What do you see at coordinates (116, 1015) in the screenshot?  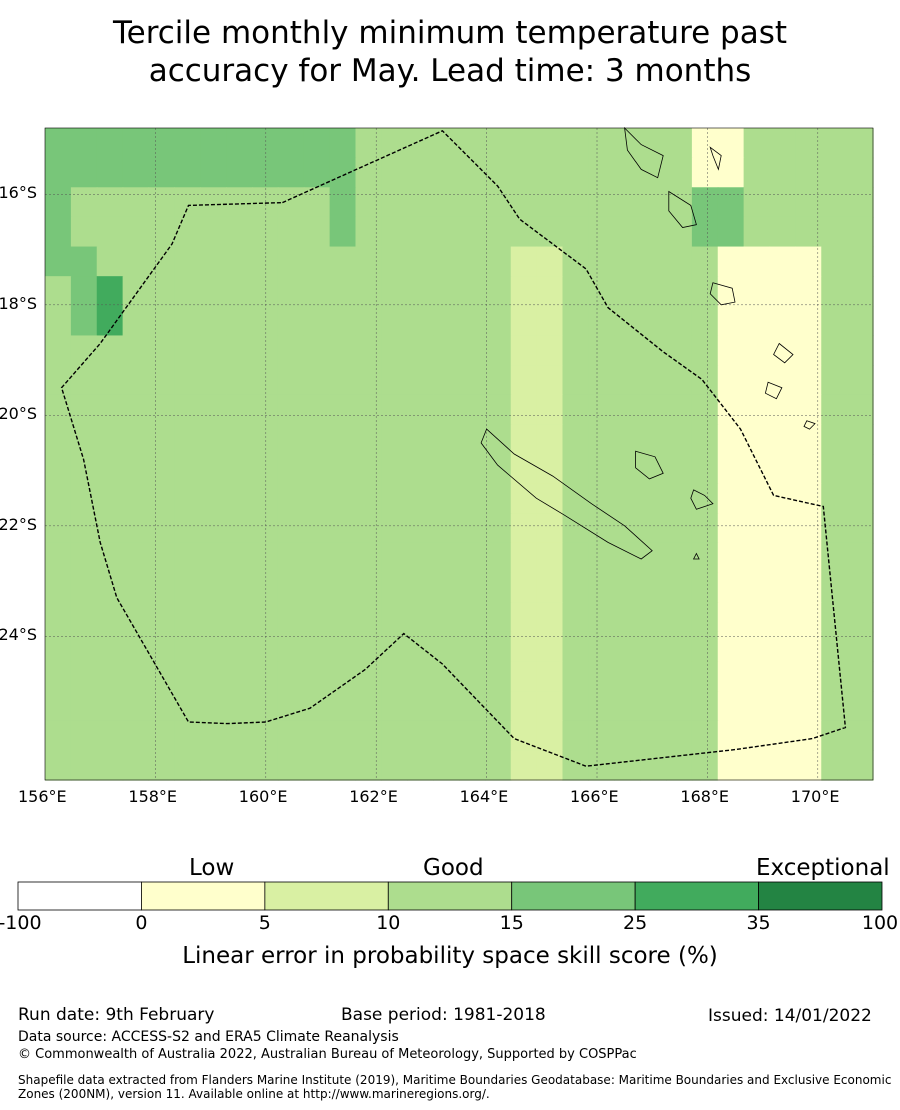 I see `run-date: Run date: 9th February` at bounding box center [116, 1015].